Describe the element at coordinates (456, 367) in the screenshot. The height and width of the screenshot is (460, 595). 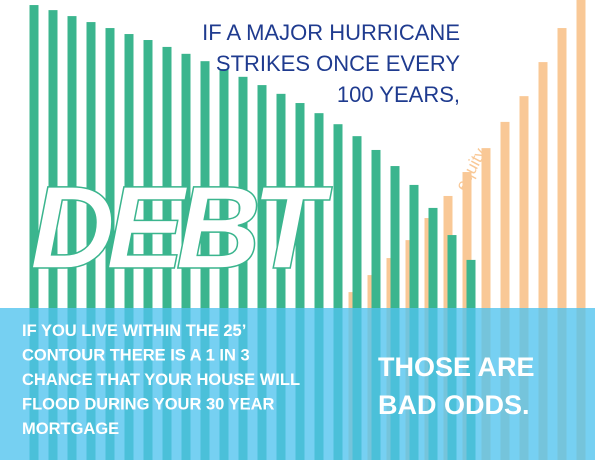
I see `conclusion-line: THOSE ARE` at that location.